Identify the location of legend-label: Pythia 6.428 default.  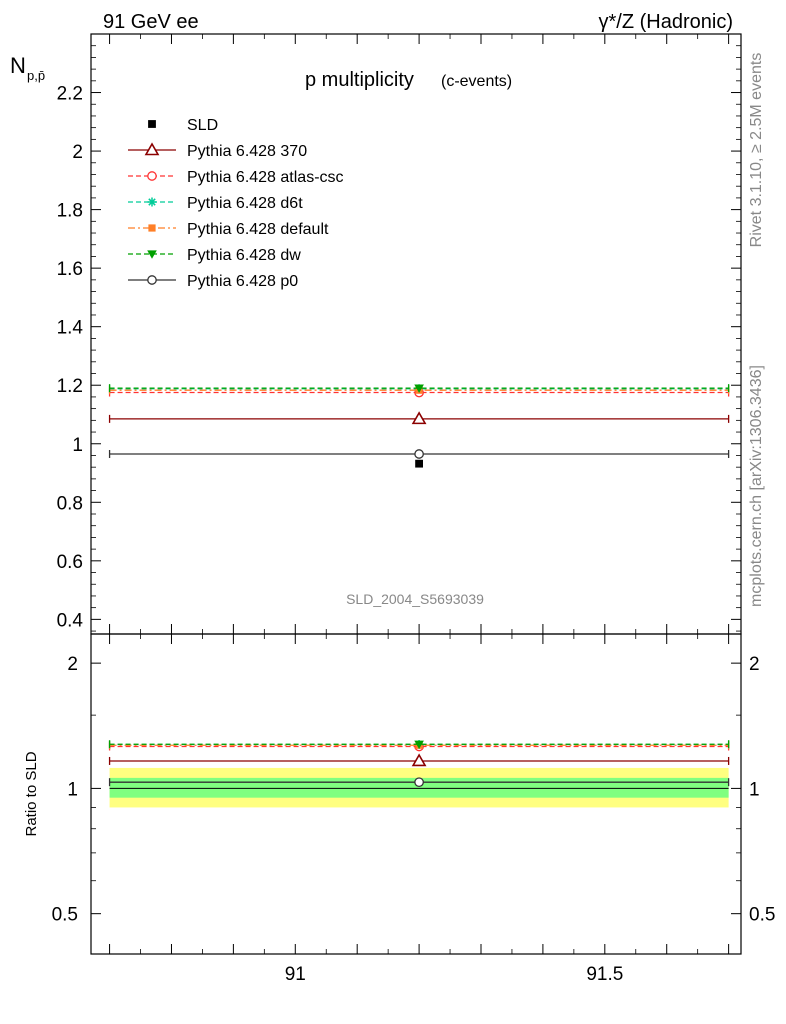
(258, 229).